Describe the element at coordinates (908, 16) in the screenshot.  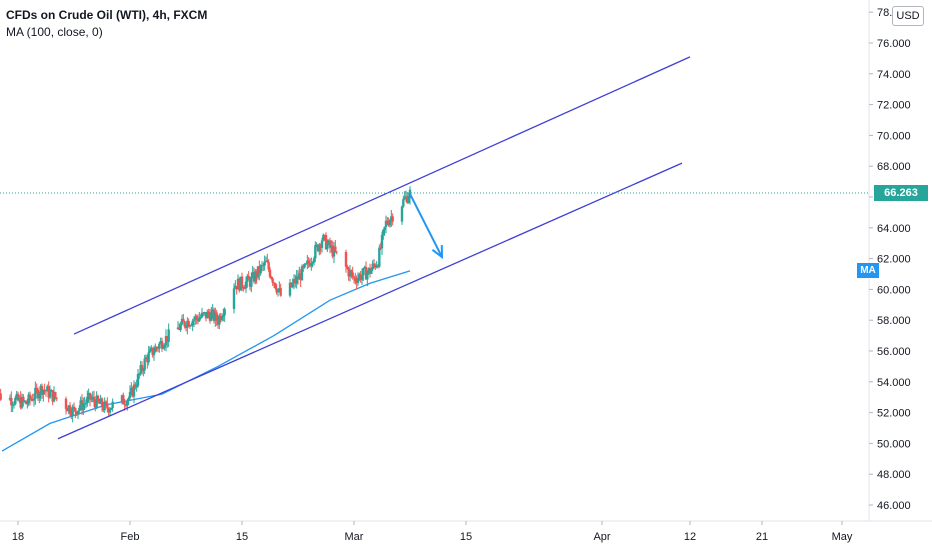
I see `currency-button: USD` at that location.